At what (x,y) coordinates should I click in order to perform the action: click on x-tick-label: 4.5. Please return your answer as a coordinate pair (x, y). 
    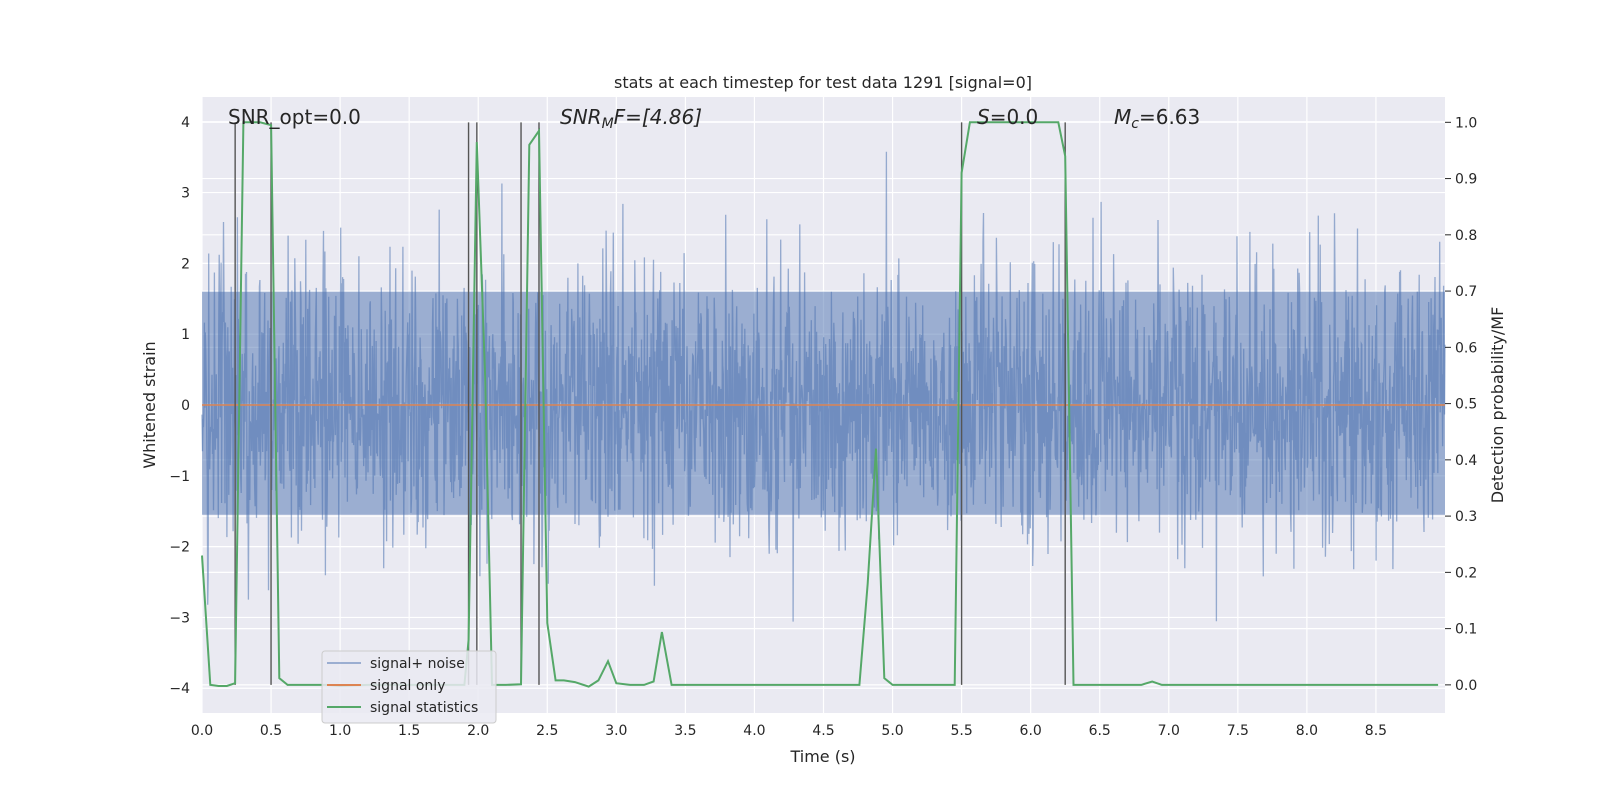
    Looking at the image, I should click on (823, 731).